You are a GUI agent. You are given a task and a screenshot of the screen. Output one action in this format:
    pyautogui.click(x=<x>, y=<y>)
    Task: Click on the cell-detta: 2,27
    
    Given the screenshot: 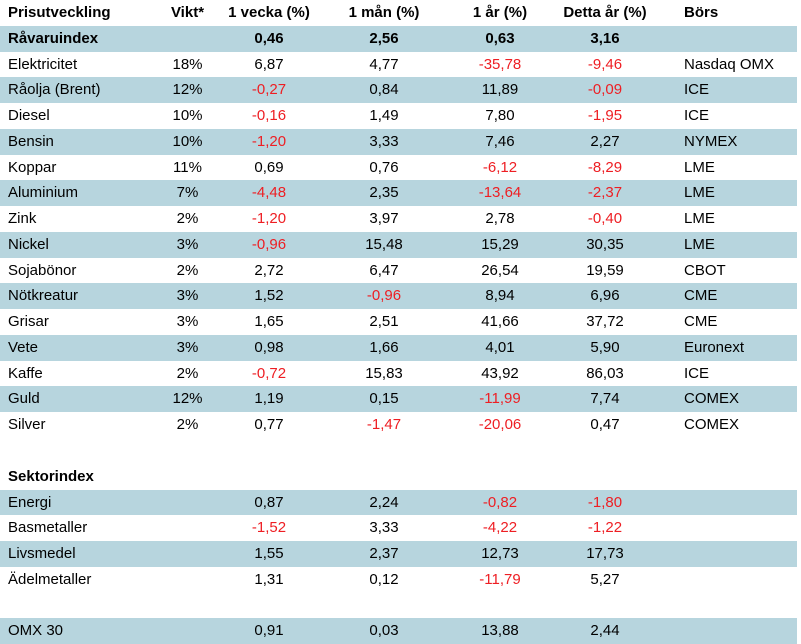 What is the action you would take?
    pyautogui.click(x=605, y=141)
    